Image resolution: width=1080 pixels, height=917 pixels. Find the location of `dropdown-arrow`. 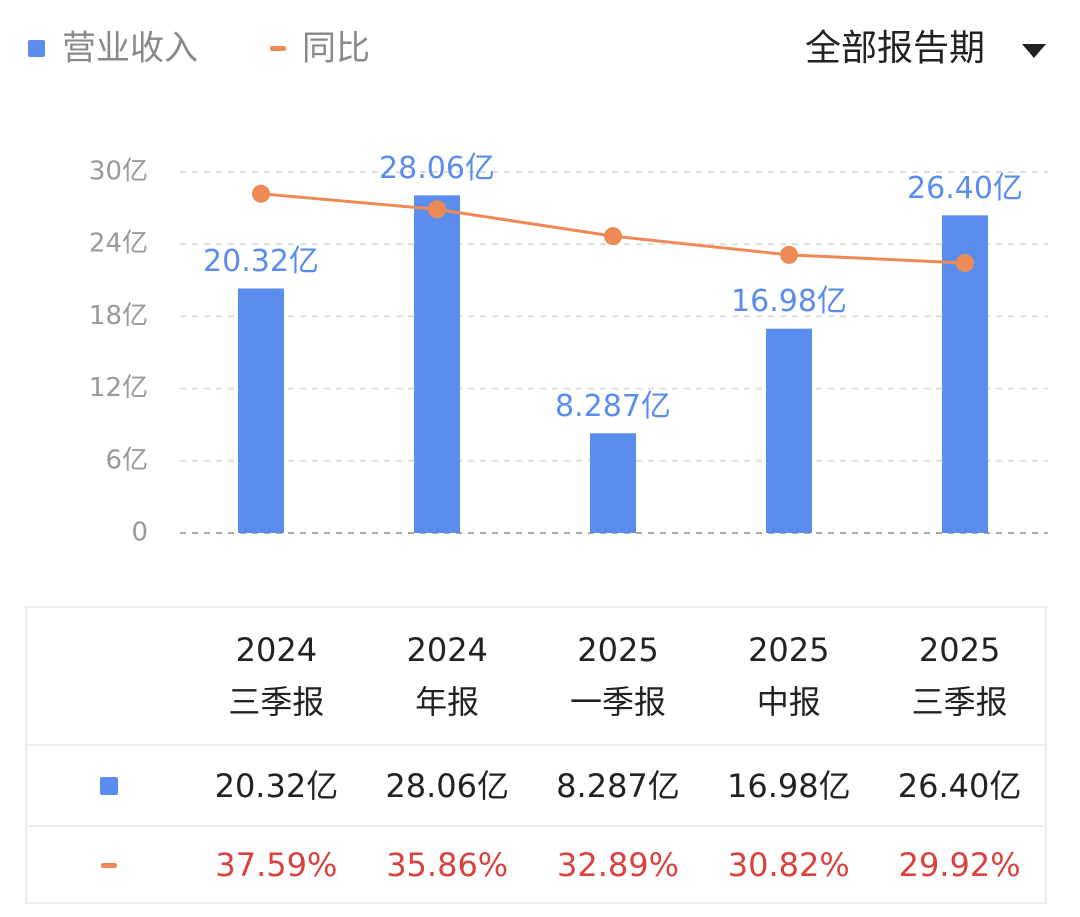

dropdown-arrow is located at coordinates (1034, 51).